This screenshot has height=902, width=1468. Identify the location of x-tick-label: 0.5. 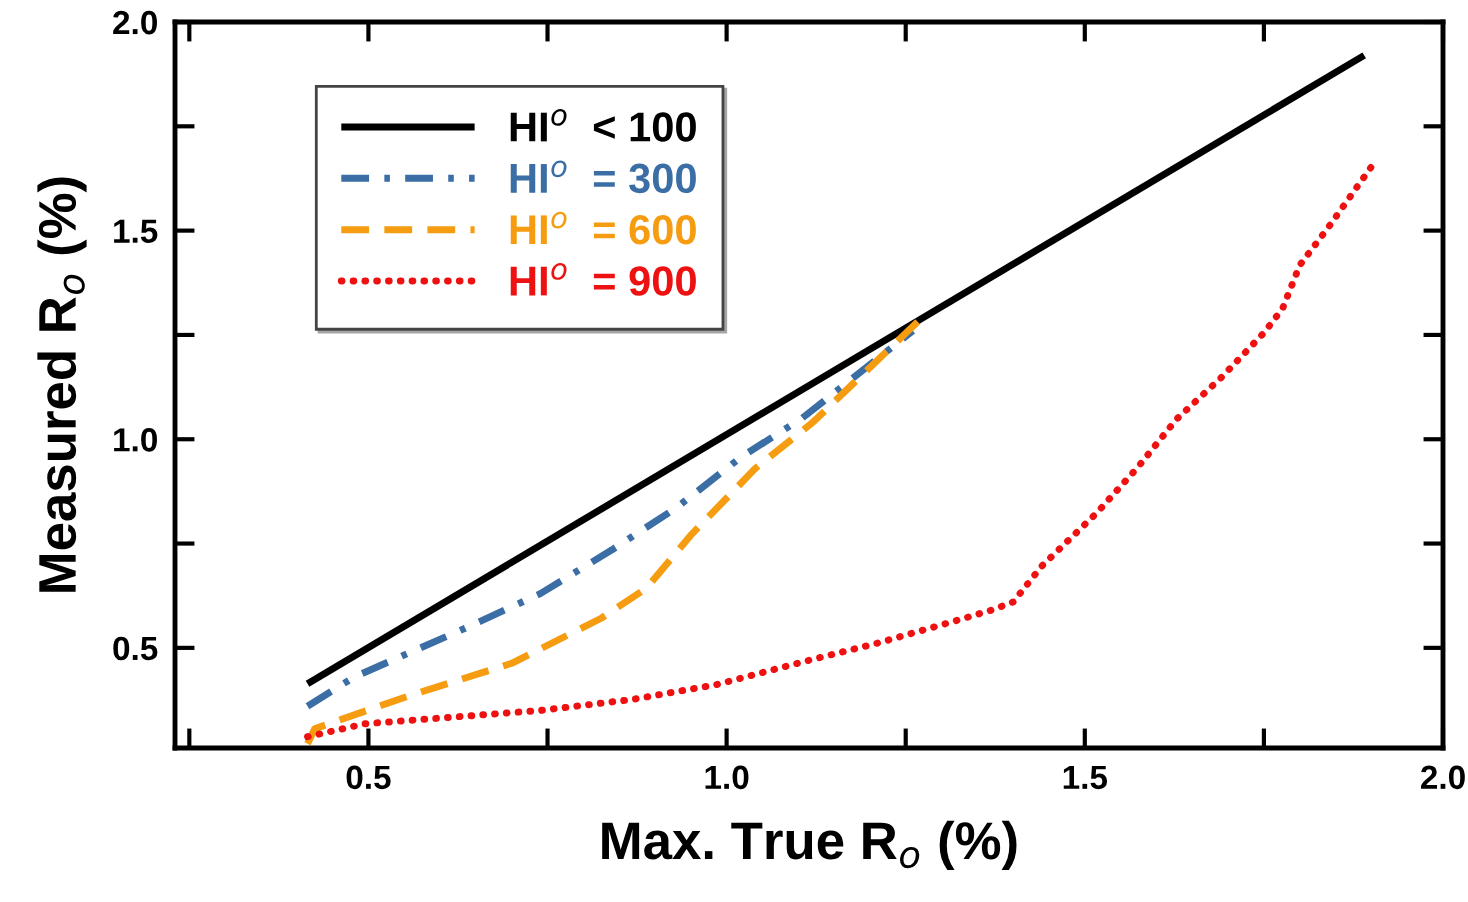
(368, 777).